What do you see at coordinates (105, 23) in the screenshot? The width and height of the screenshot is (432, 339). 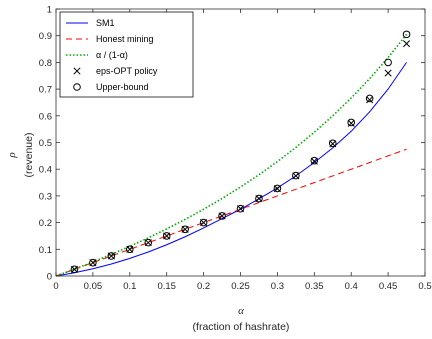 I see `legend-label-sm1: SM1` at bounding box center [105, 23].